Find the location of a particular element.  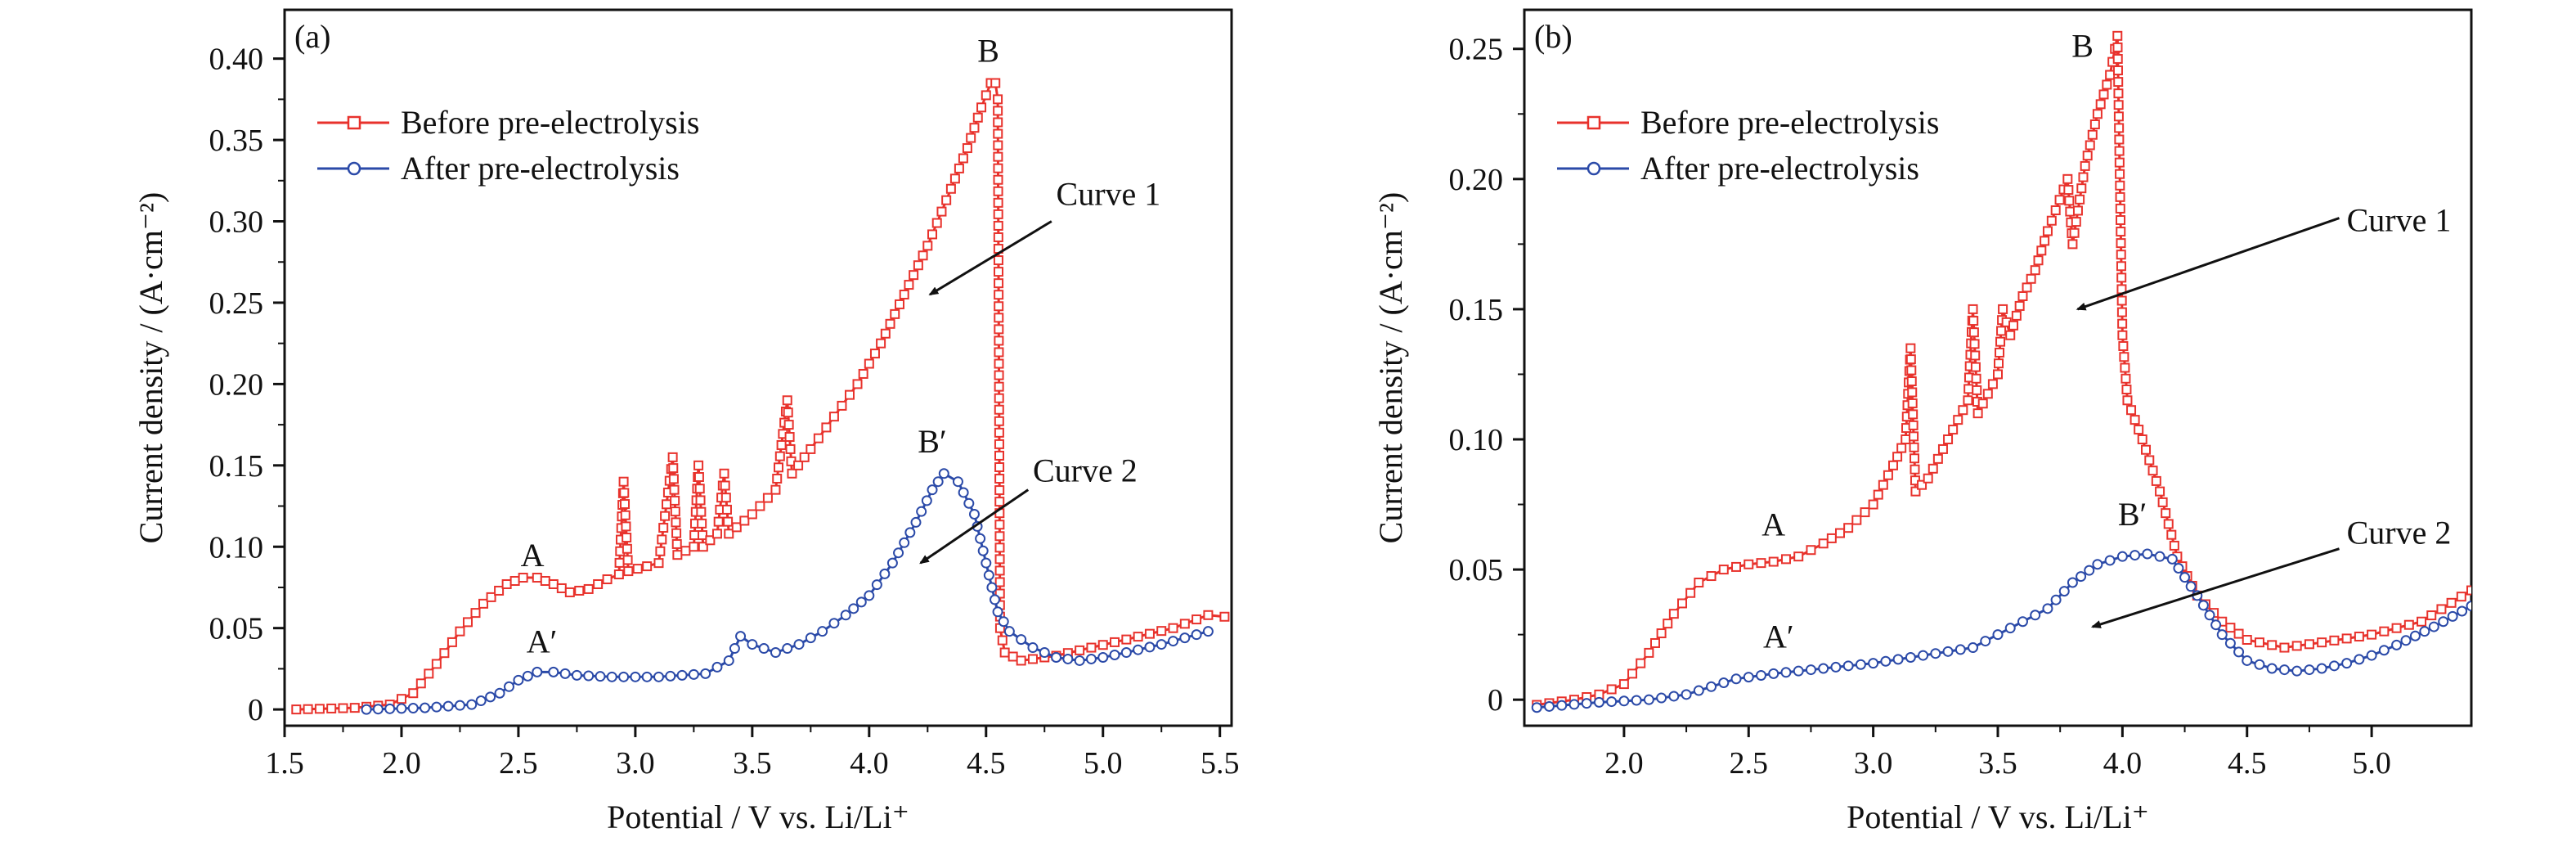

legend-entry-before: Before pre-electrolysis is located at coordinates (508, 123).